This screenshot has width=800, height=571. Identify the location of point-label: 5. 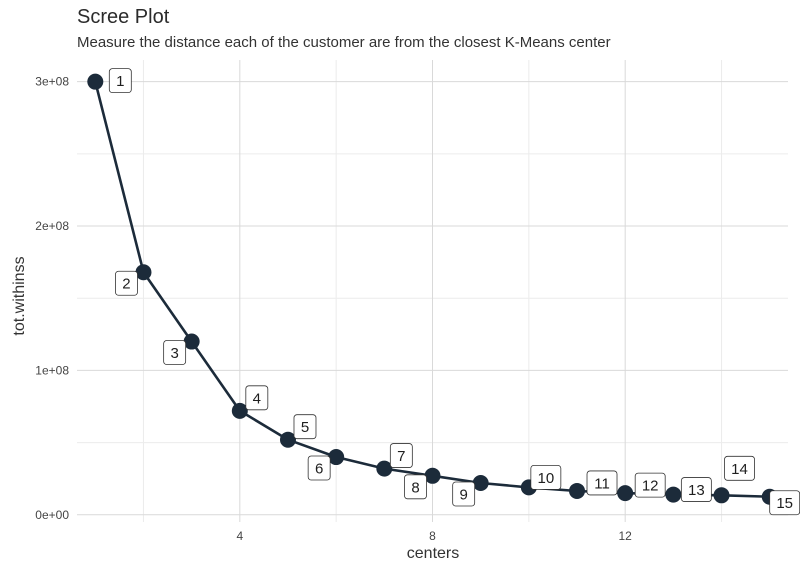
(305, 427).